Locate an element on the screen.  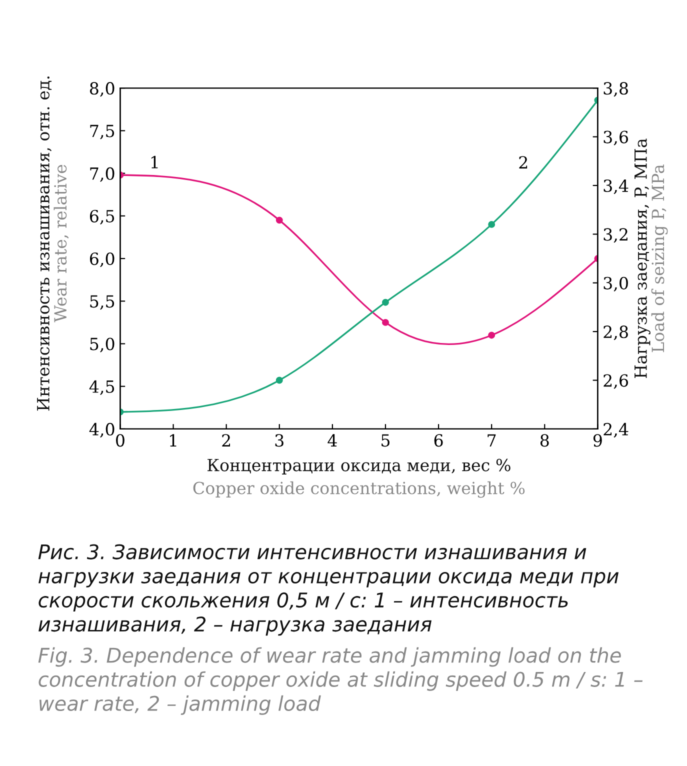
y-tick-label: 7,0 is located at coordinates (102, 174).